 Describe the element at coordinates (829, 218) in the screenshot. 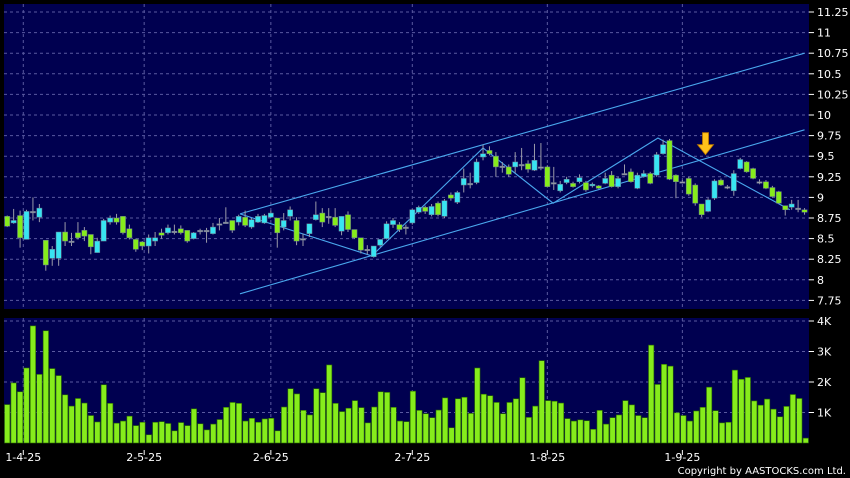

I see `price-tick-label: 8.75` at that location.